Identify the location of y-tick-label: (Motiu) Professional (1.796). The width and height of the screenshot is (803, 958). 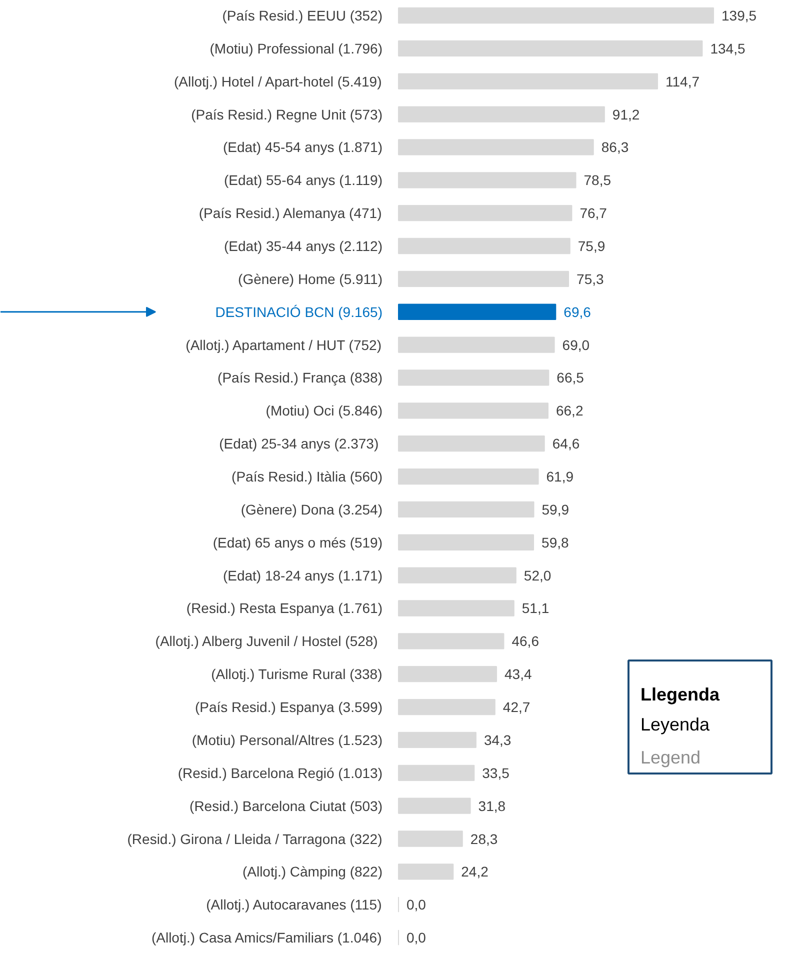
(296, 48).